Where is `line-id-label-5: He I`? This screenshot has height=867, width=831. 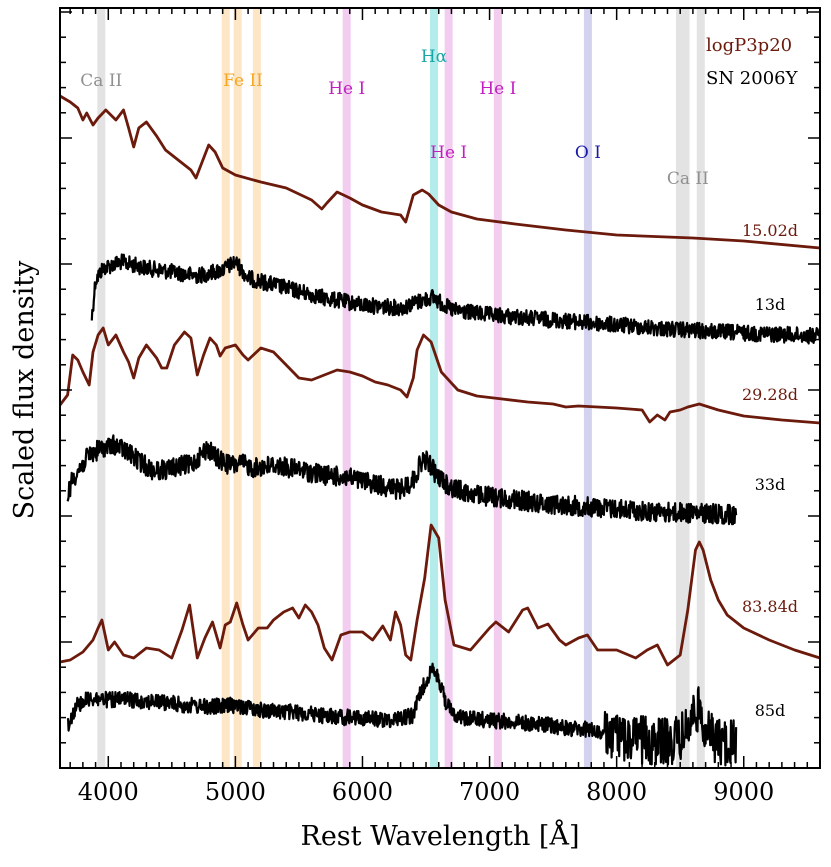 line-id-label-5: He I is located at coordinates (497, 89).